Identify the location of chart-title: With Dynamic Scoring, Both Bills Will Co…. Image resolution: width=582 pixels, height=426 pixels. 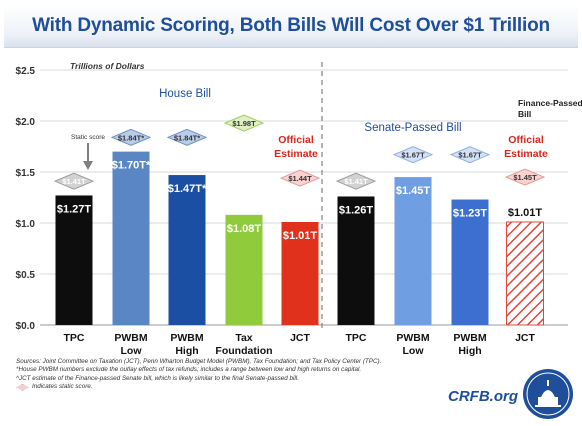
(291, 25).